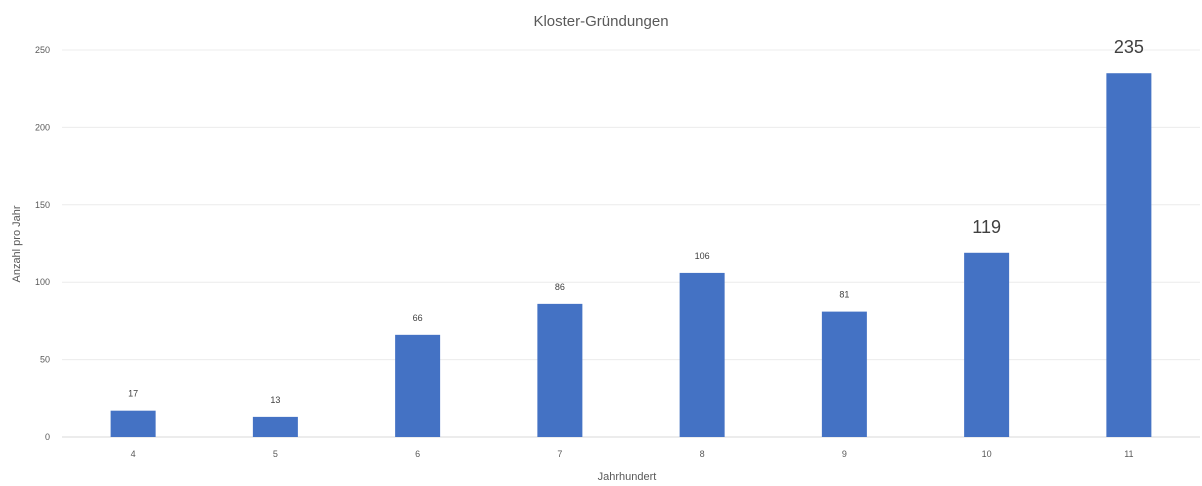  What do you see at coordinates (42, 243) in the screenshot?
I see `y-axis-ticks: 0 50 100 150 200 250` at bounding box center [42, 243].